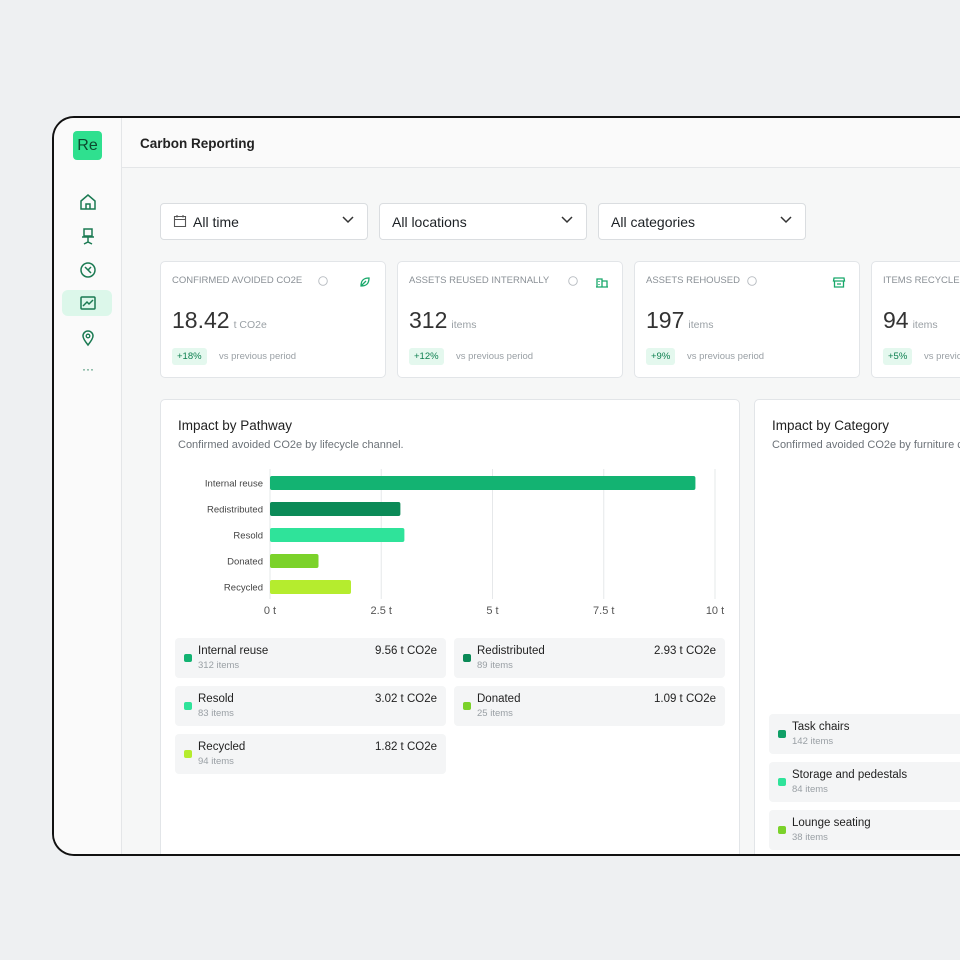 The height and width of the screenshot is (960, 960). I want to click on legend-name: Recycled, so click(222, 747).